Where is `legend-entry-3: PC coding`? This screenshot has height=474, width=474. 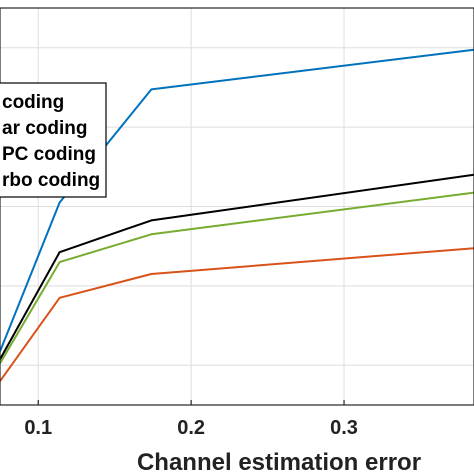 legend-entry-3: PC coding is located at coordinates (49, 154).